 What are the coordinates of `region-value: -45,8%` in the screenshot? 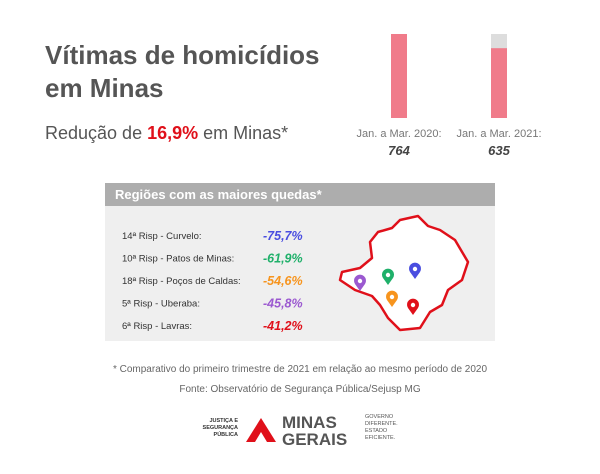 It's located at (283, 304).